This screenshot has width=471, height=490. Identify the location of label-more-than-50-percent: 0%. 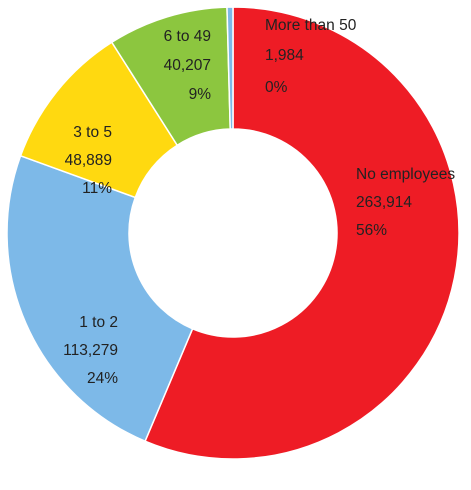
(276, 87).